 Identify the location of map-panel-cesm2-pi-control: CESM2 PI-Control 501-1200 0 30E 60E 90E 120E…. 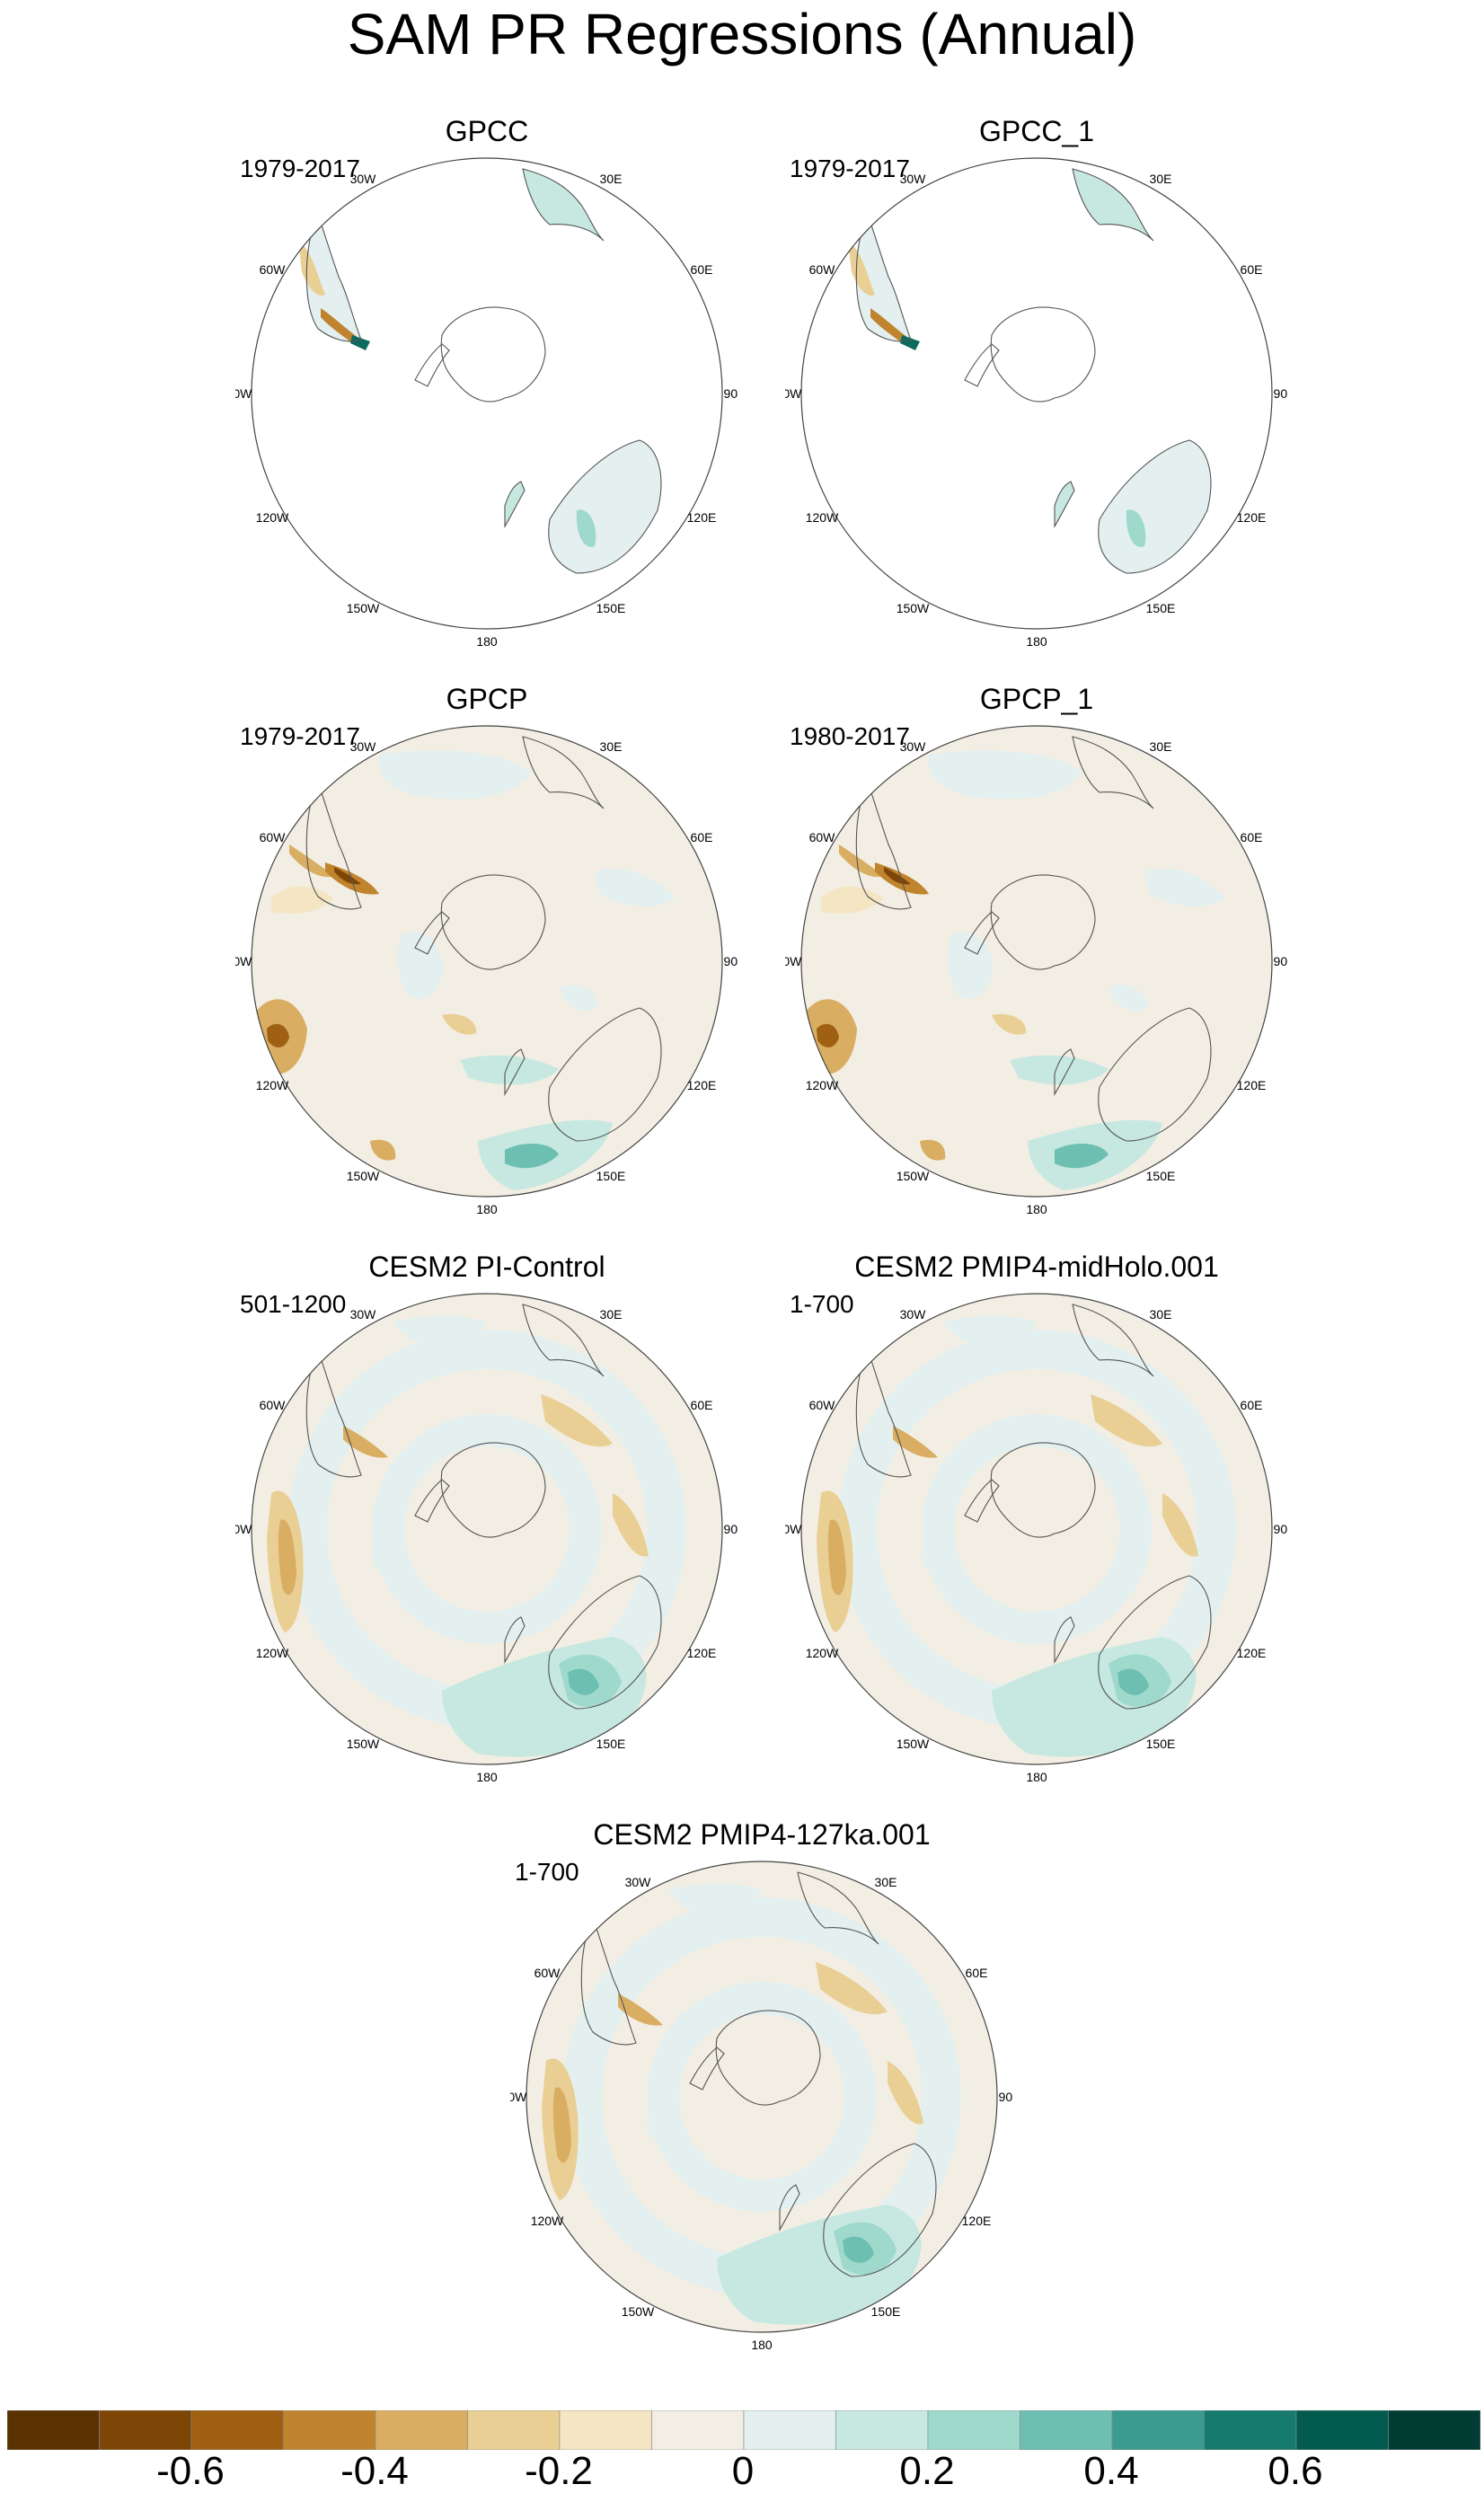
(487, 1520).